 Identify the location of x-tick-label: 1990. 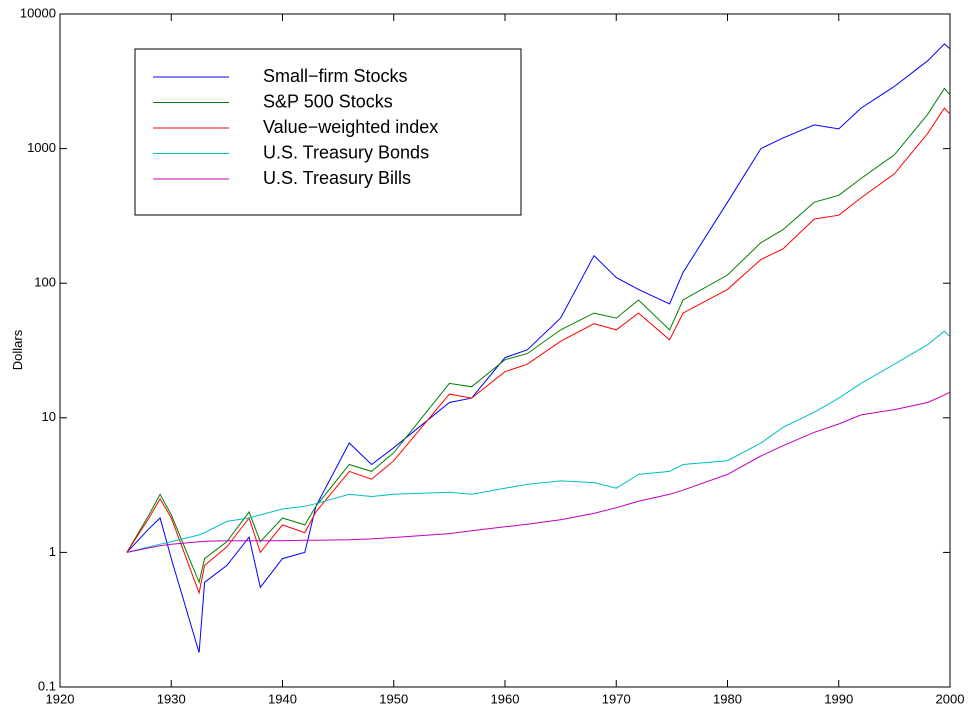
(838, 698).